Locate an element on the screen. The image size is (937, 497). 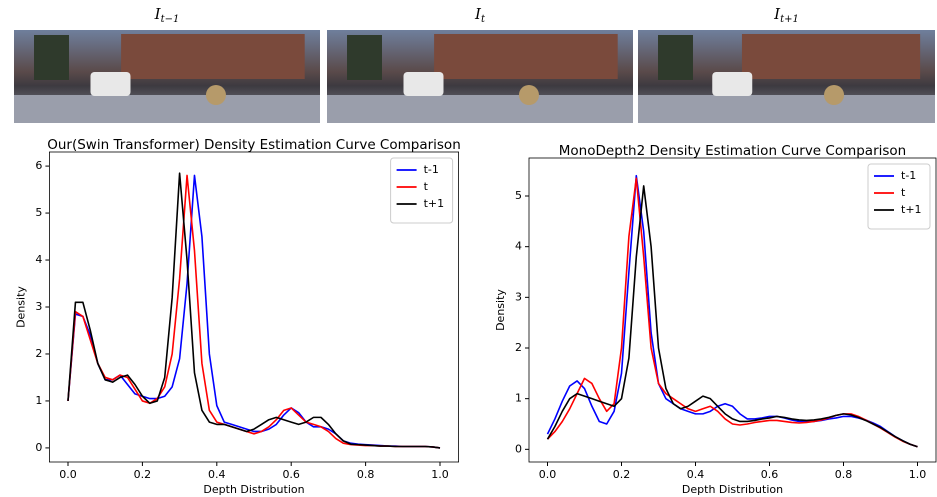
y-tick-label: 6 is located at coordinates (38, 165).